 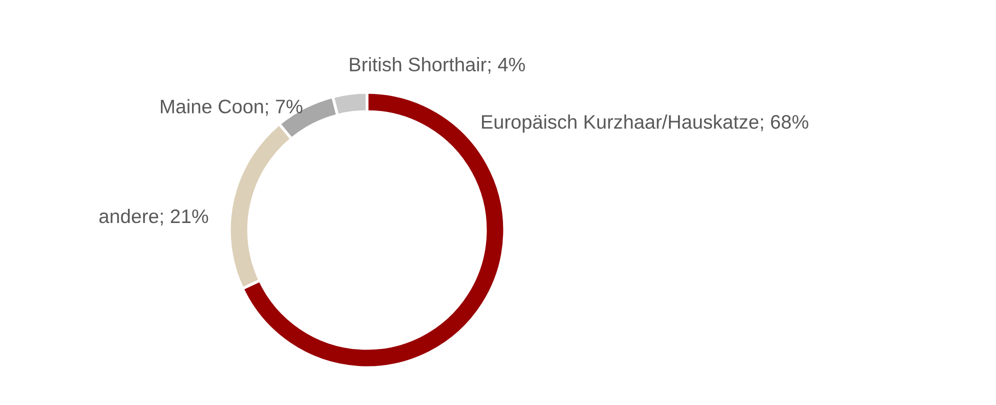 I want to click on slice-label: British Shorthair; 4%, so click(x=437, y=65).